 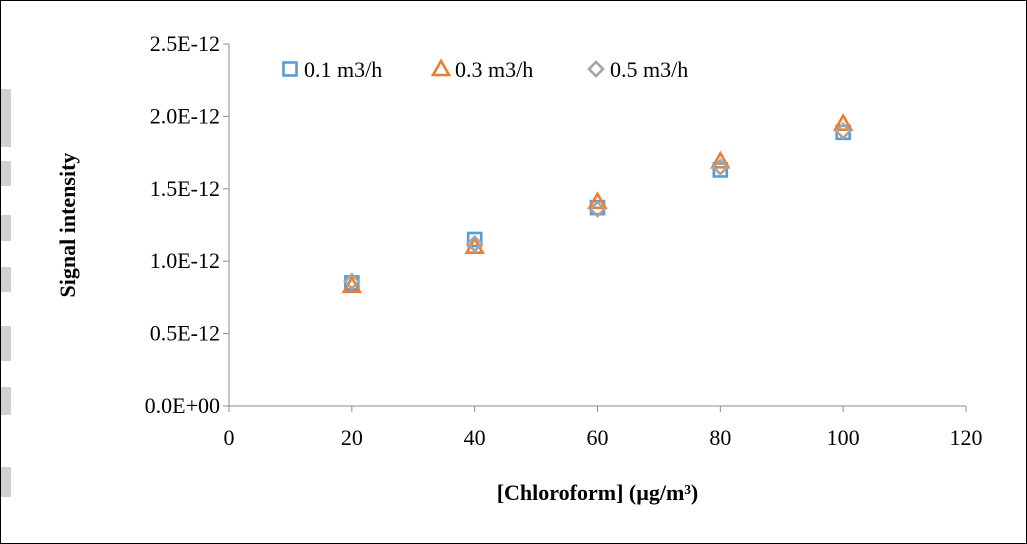 What do you see at coordinates (290, 69) in the screenshot?
I see `legend-marker-square` at bounding box center [290, 69].